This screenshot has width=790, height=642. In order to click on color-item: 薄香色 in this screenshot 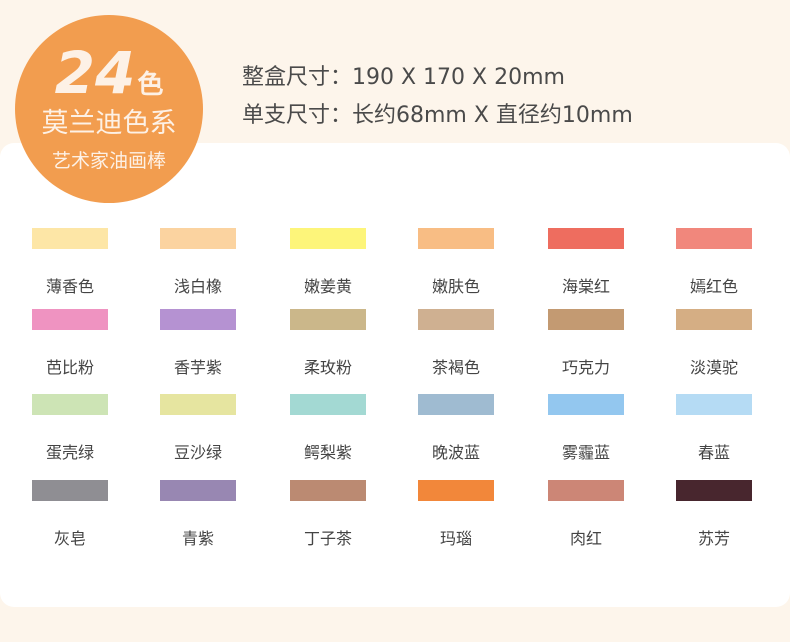, I will do `click(70, 262)`.